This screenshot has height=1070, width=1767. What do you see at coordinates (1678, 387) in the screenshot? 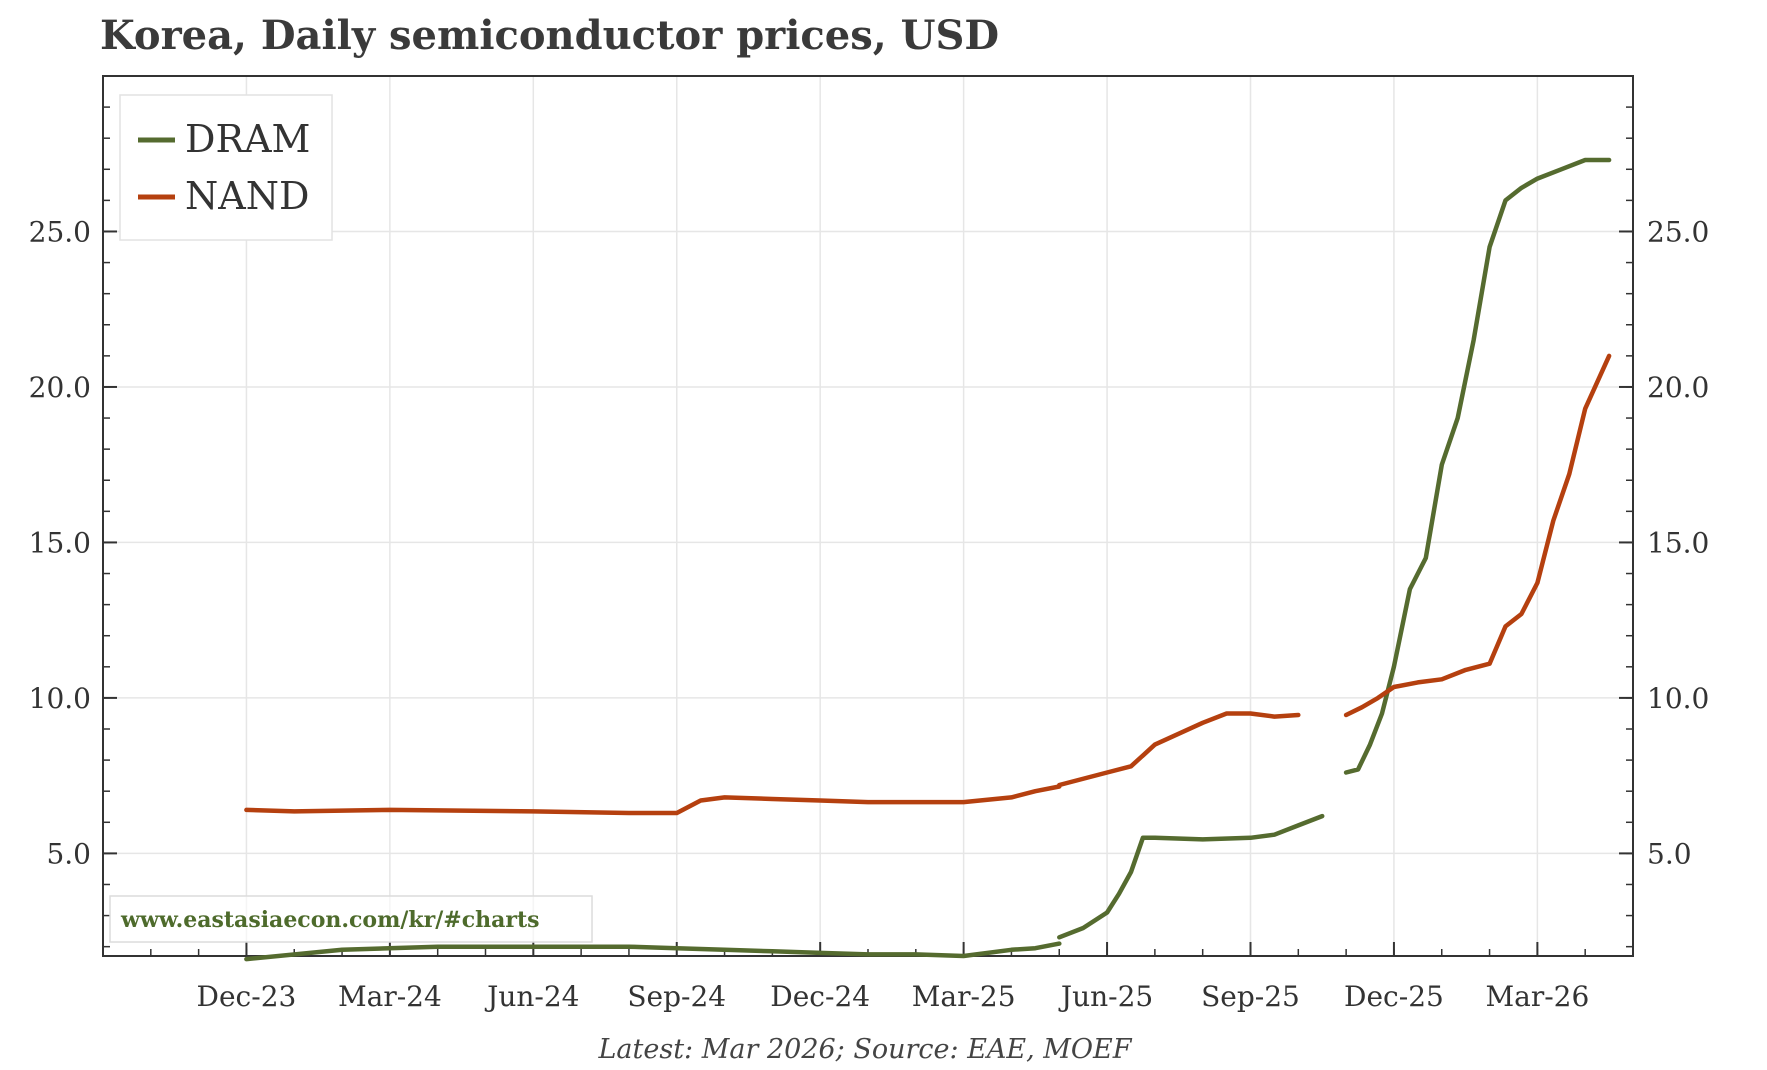
I see `y-tick-label-right: 20.0` at bounding box center [1678, 387].